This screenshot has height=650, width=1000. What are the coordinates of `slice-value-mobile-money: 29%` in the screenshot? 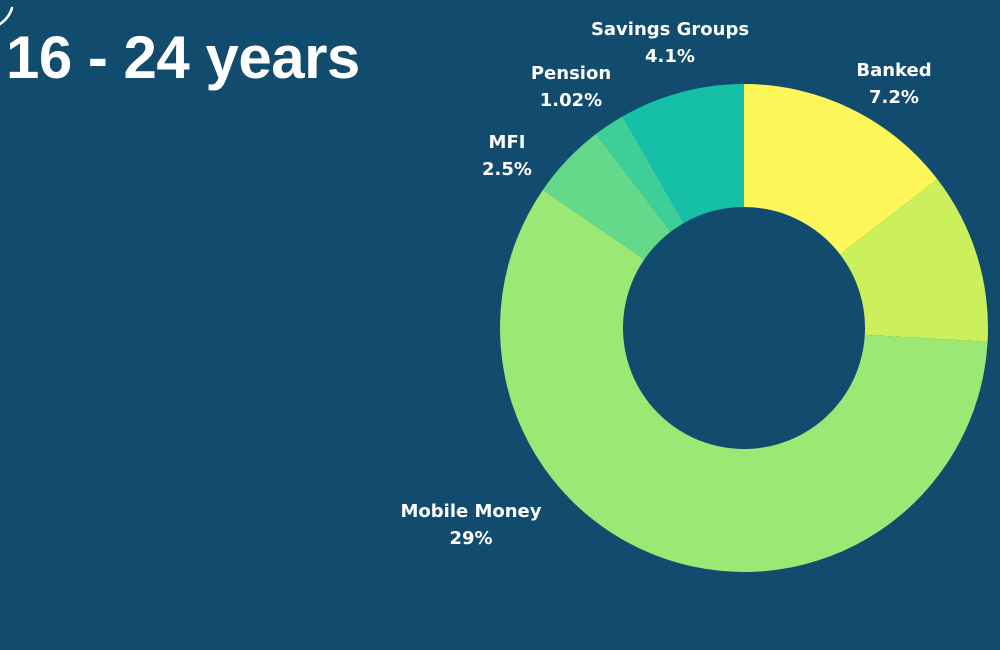 It's located at (470, 538).